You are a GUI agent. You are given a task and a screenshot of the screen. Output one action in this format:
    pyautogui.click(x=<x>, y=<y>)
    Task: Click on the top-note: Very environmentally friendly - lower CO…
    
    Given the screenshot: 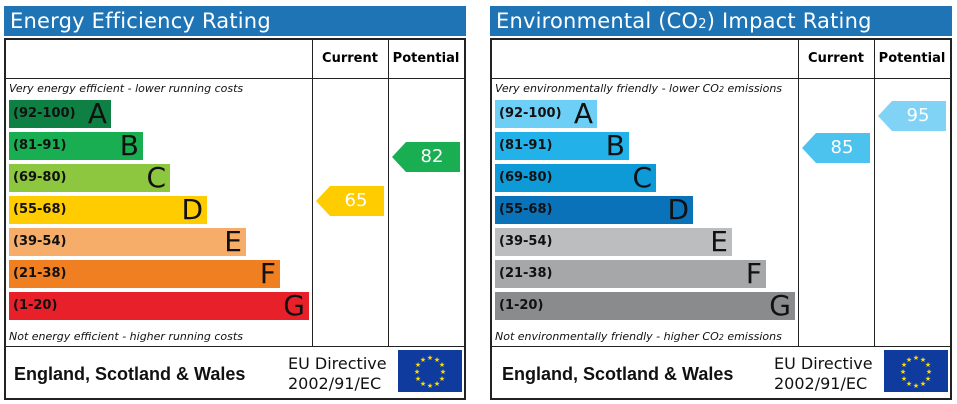 What is the action you would take?
    pyautogui.click(x=639, y=88)
    